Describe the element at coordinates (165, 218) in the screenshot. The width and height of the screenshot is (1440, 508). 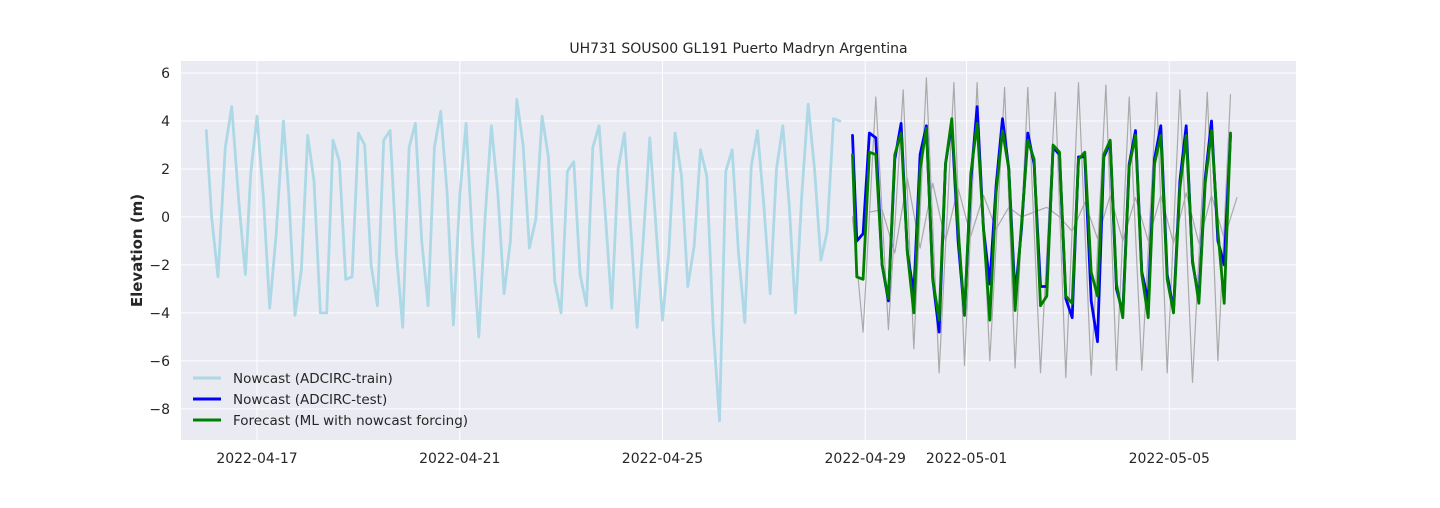
I see `y-tick-label: 0` at that location.